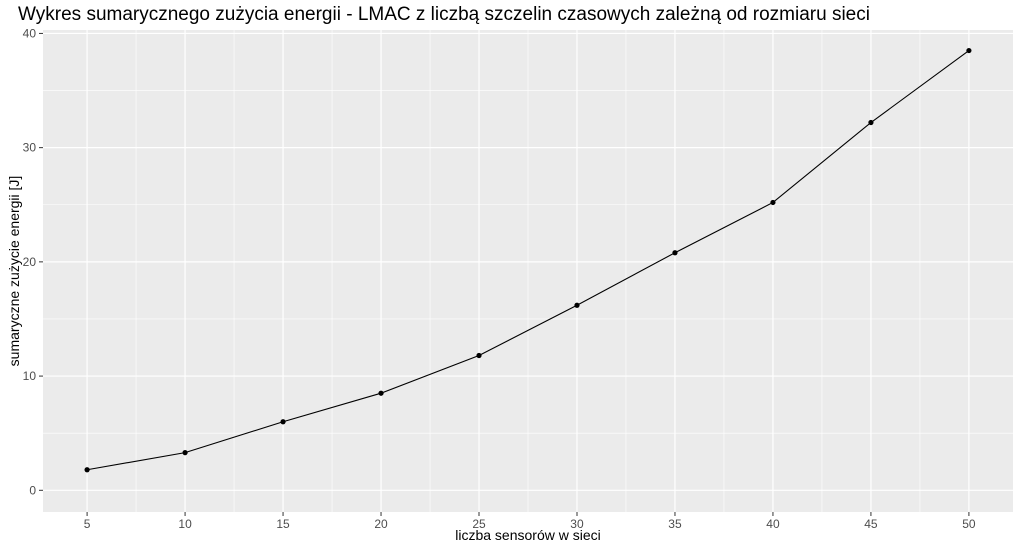  What do you see at coordinates (14, 271) in the screenshot?
I see `y-axis-title: sumaryczne zużycie energii [J]` at bounding box center [14, 271].